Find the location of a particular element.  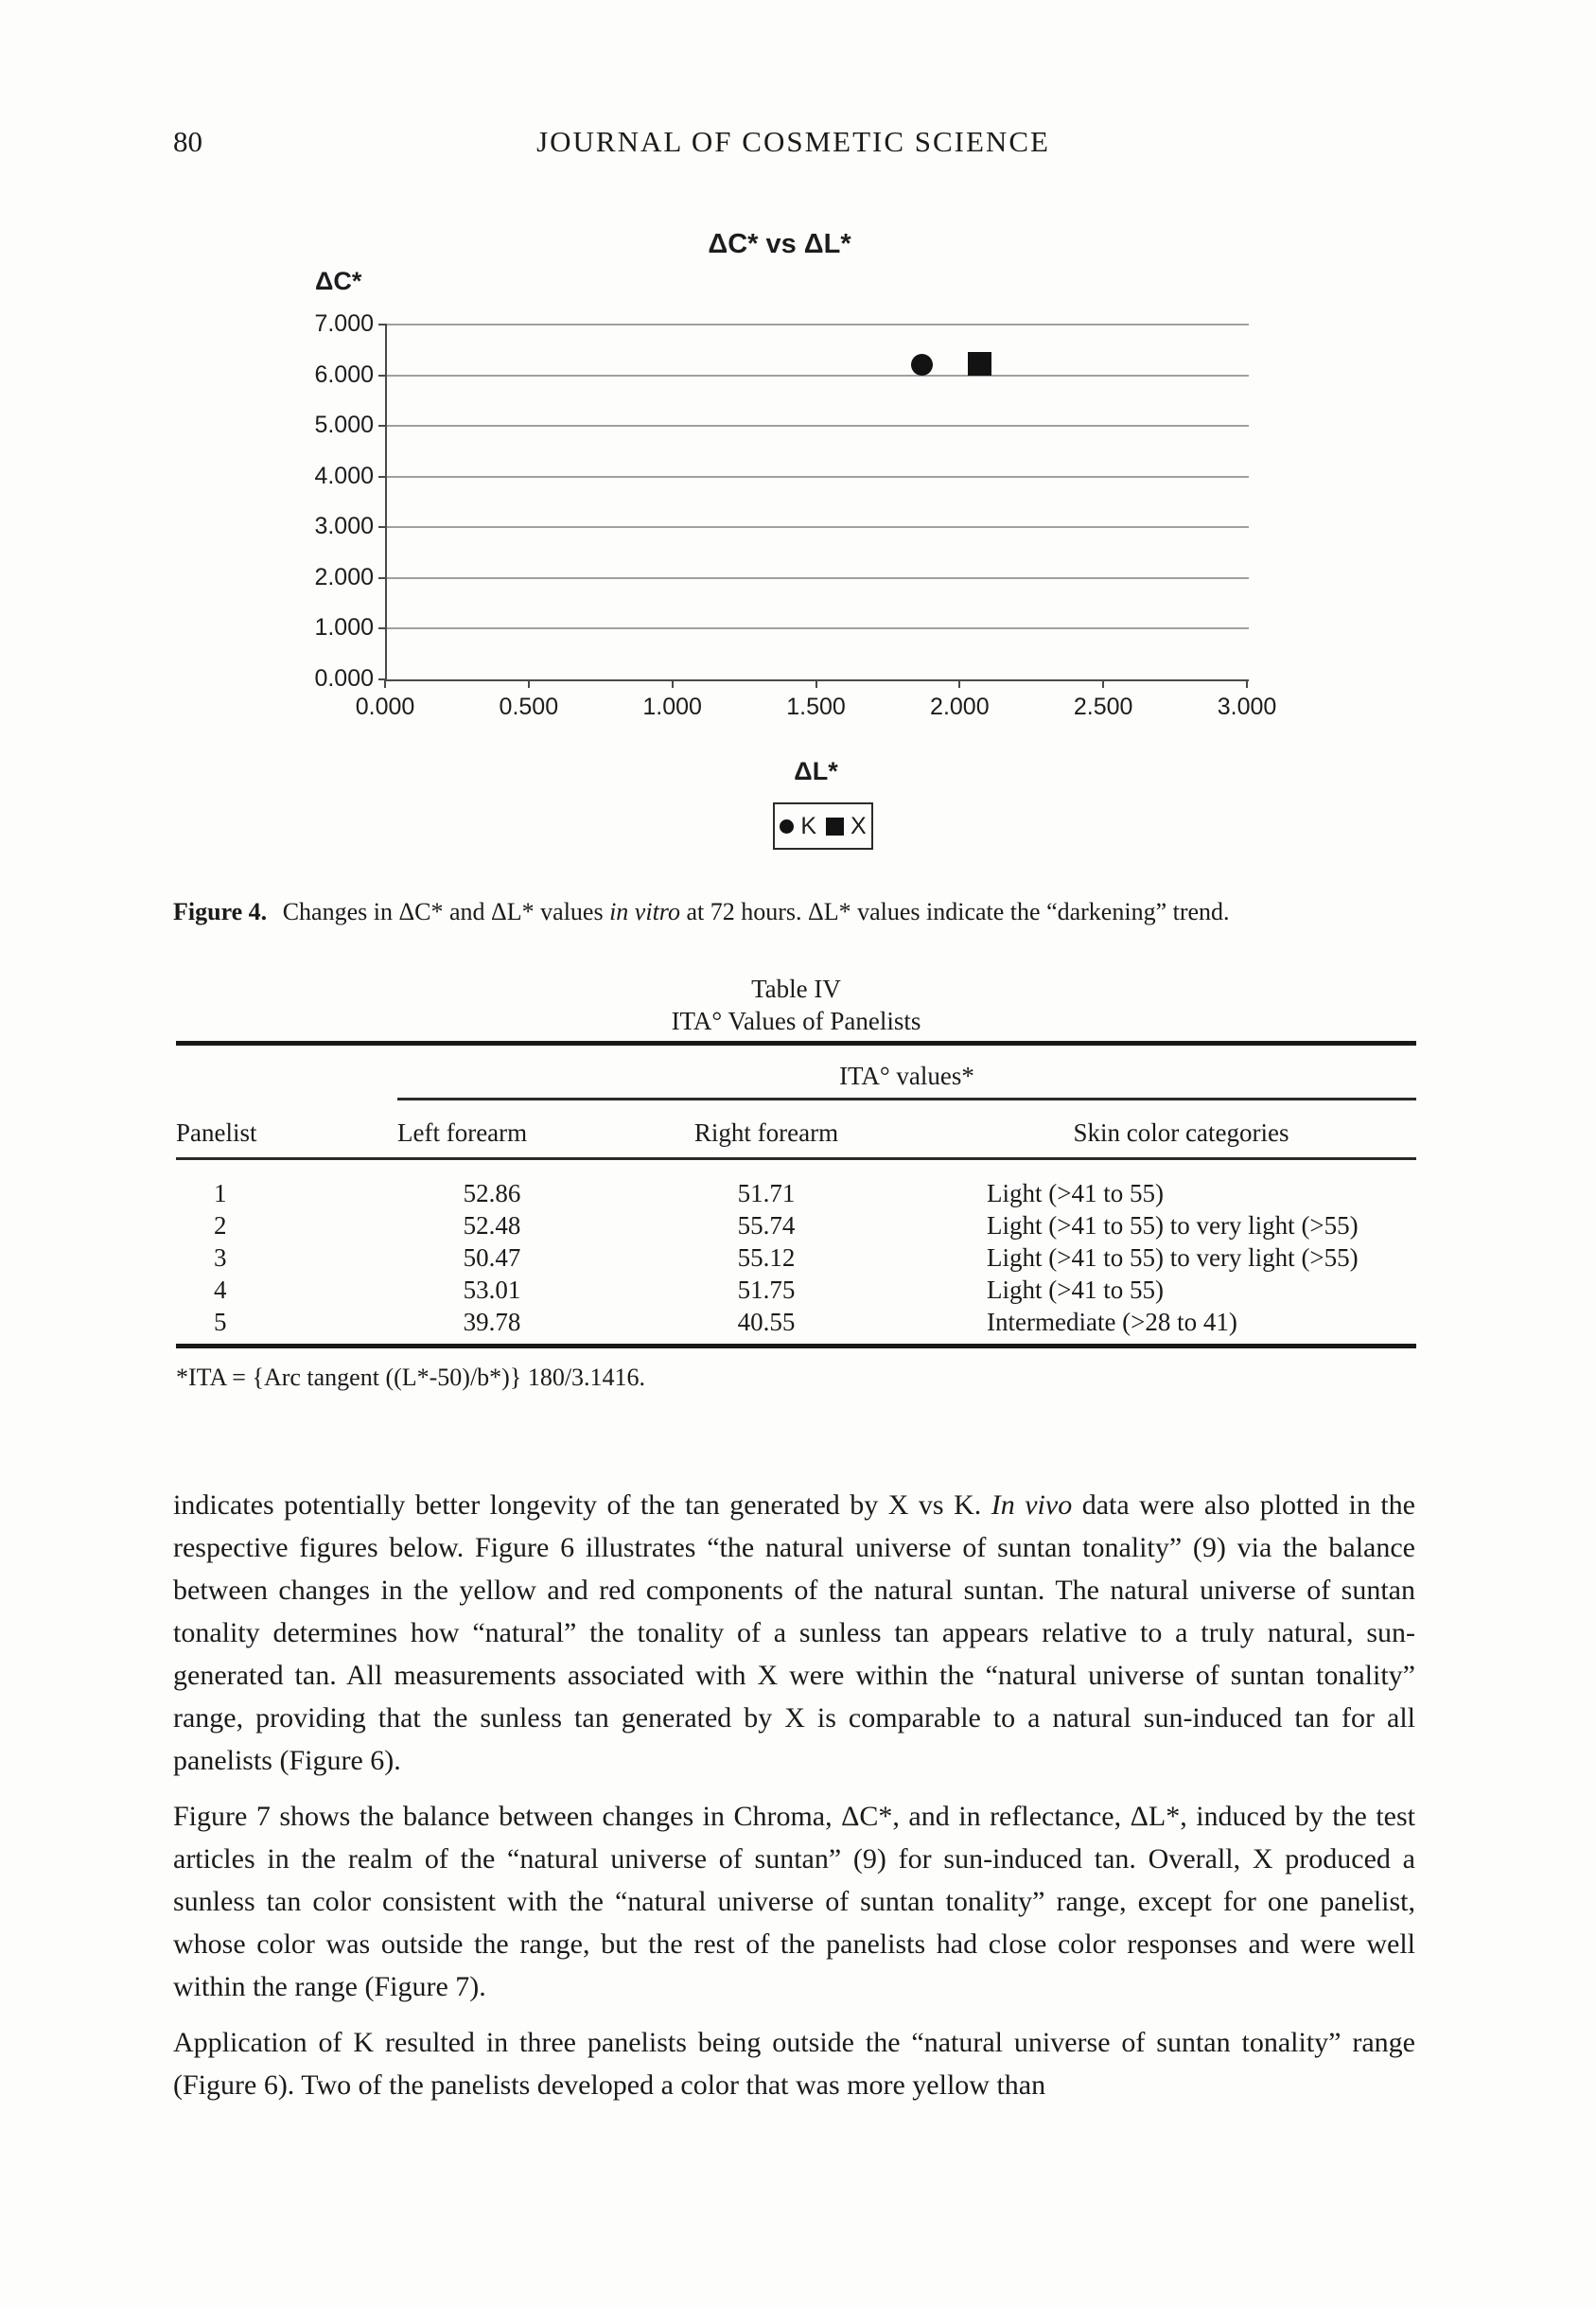

x-axis-title: ΔL* is located at coordinates (816, 771).